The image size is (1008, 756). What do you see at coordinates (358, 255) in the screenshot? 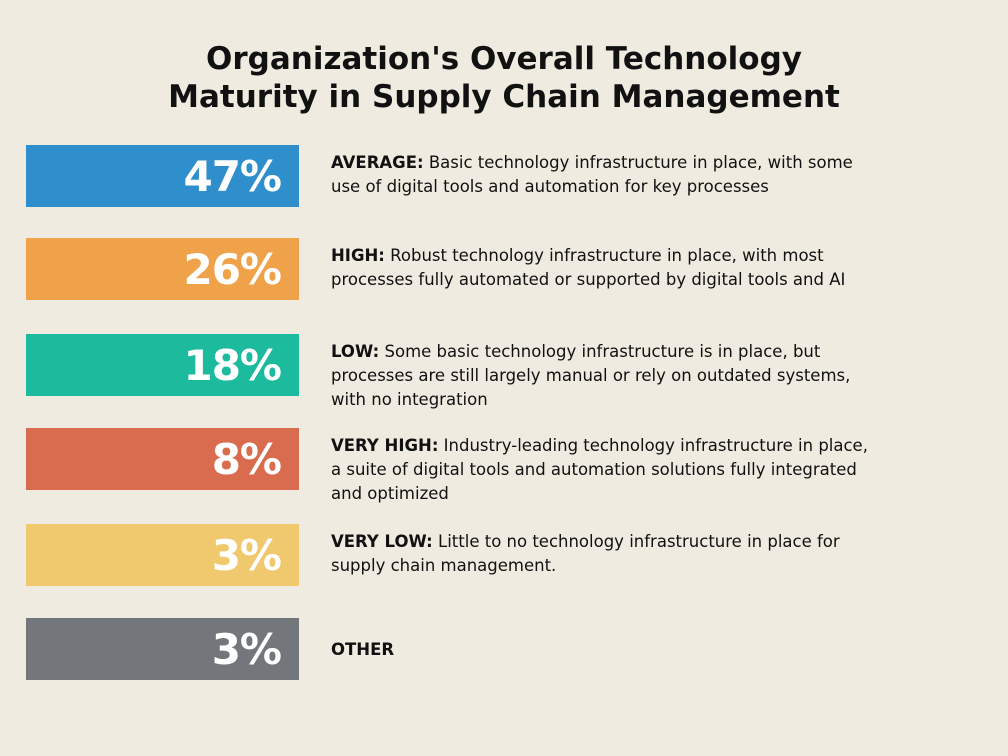
I see `category-label: HIGH:` at bounding box center [358, 255].